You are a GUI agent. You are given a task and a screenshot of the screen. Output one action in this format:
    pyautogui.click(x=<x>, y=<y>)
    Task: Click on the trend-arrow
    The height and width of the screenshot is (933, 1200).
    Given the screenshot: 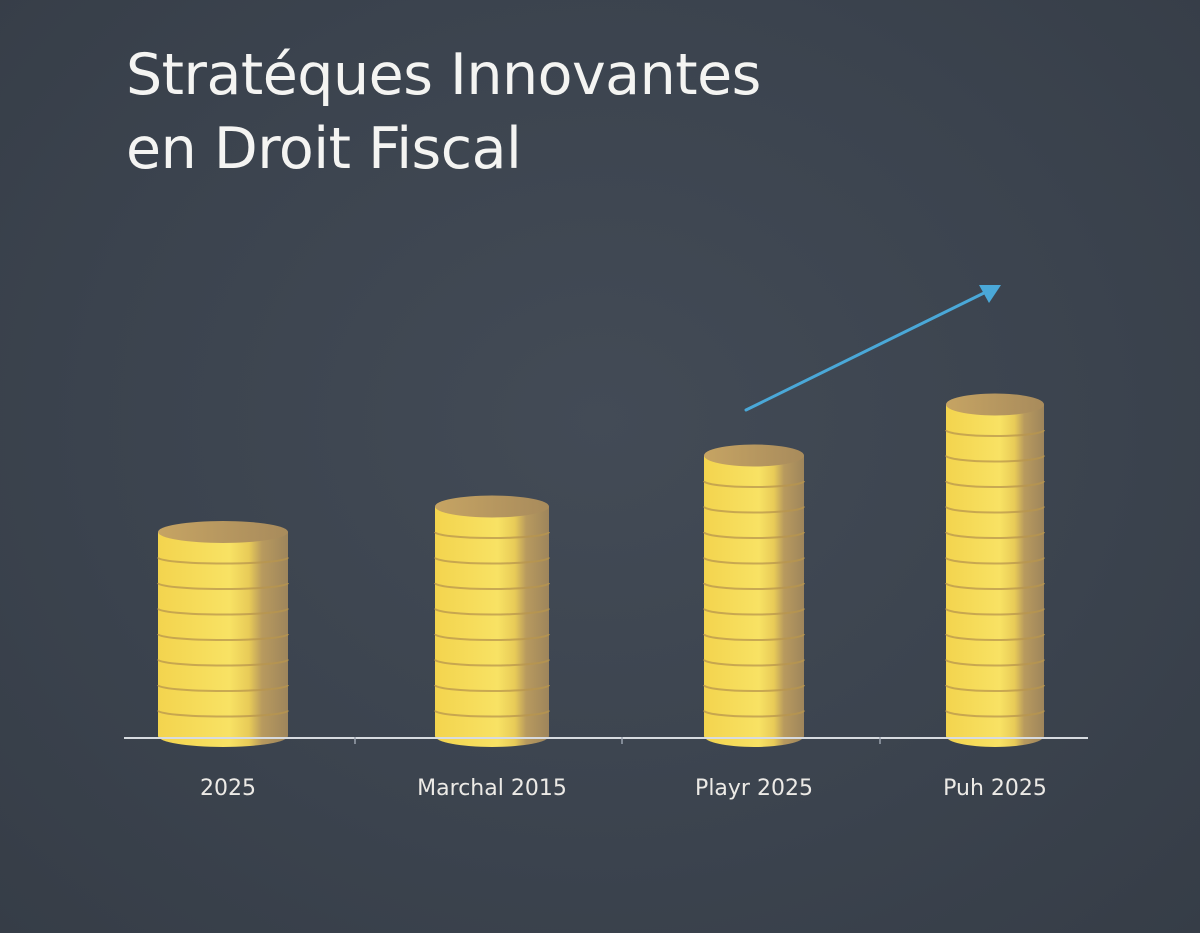 What is the action you would take?
    pyautogui.click(x=872, y=348)
    